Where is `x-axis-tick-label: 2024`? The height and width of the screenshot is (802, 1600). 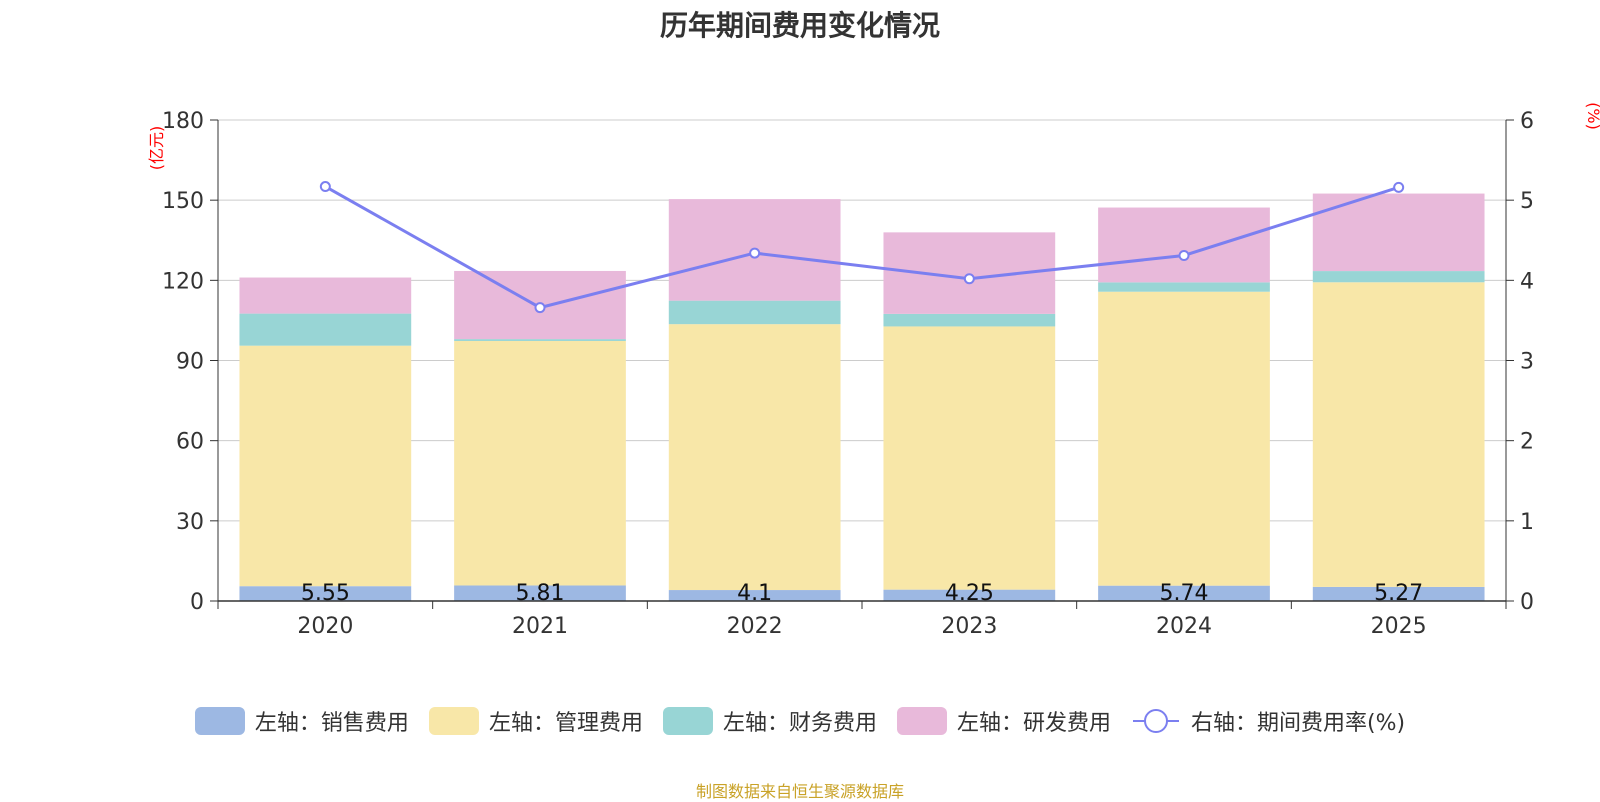
x-axis-tick-label: 2024 is located at coordinates (1184, 626).